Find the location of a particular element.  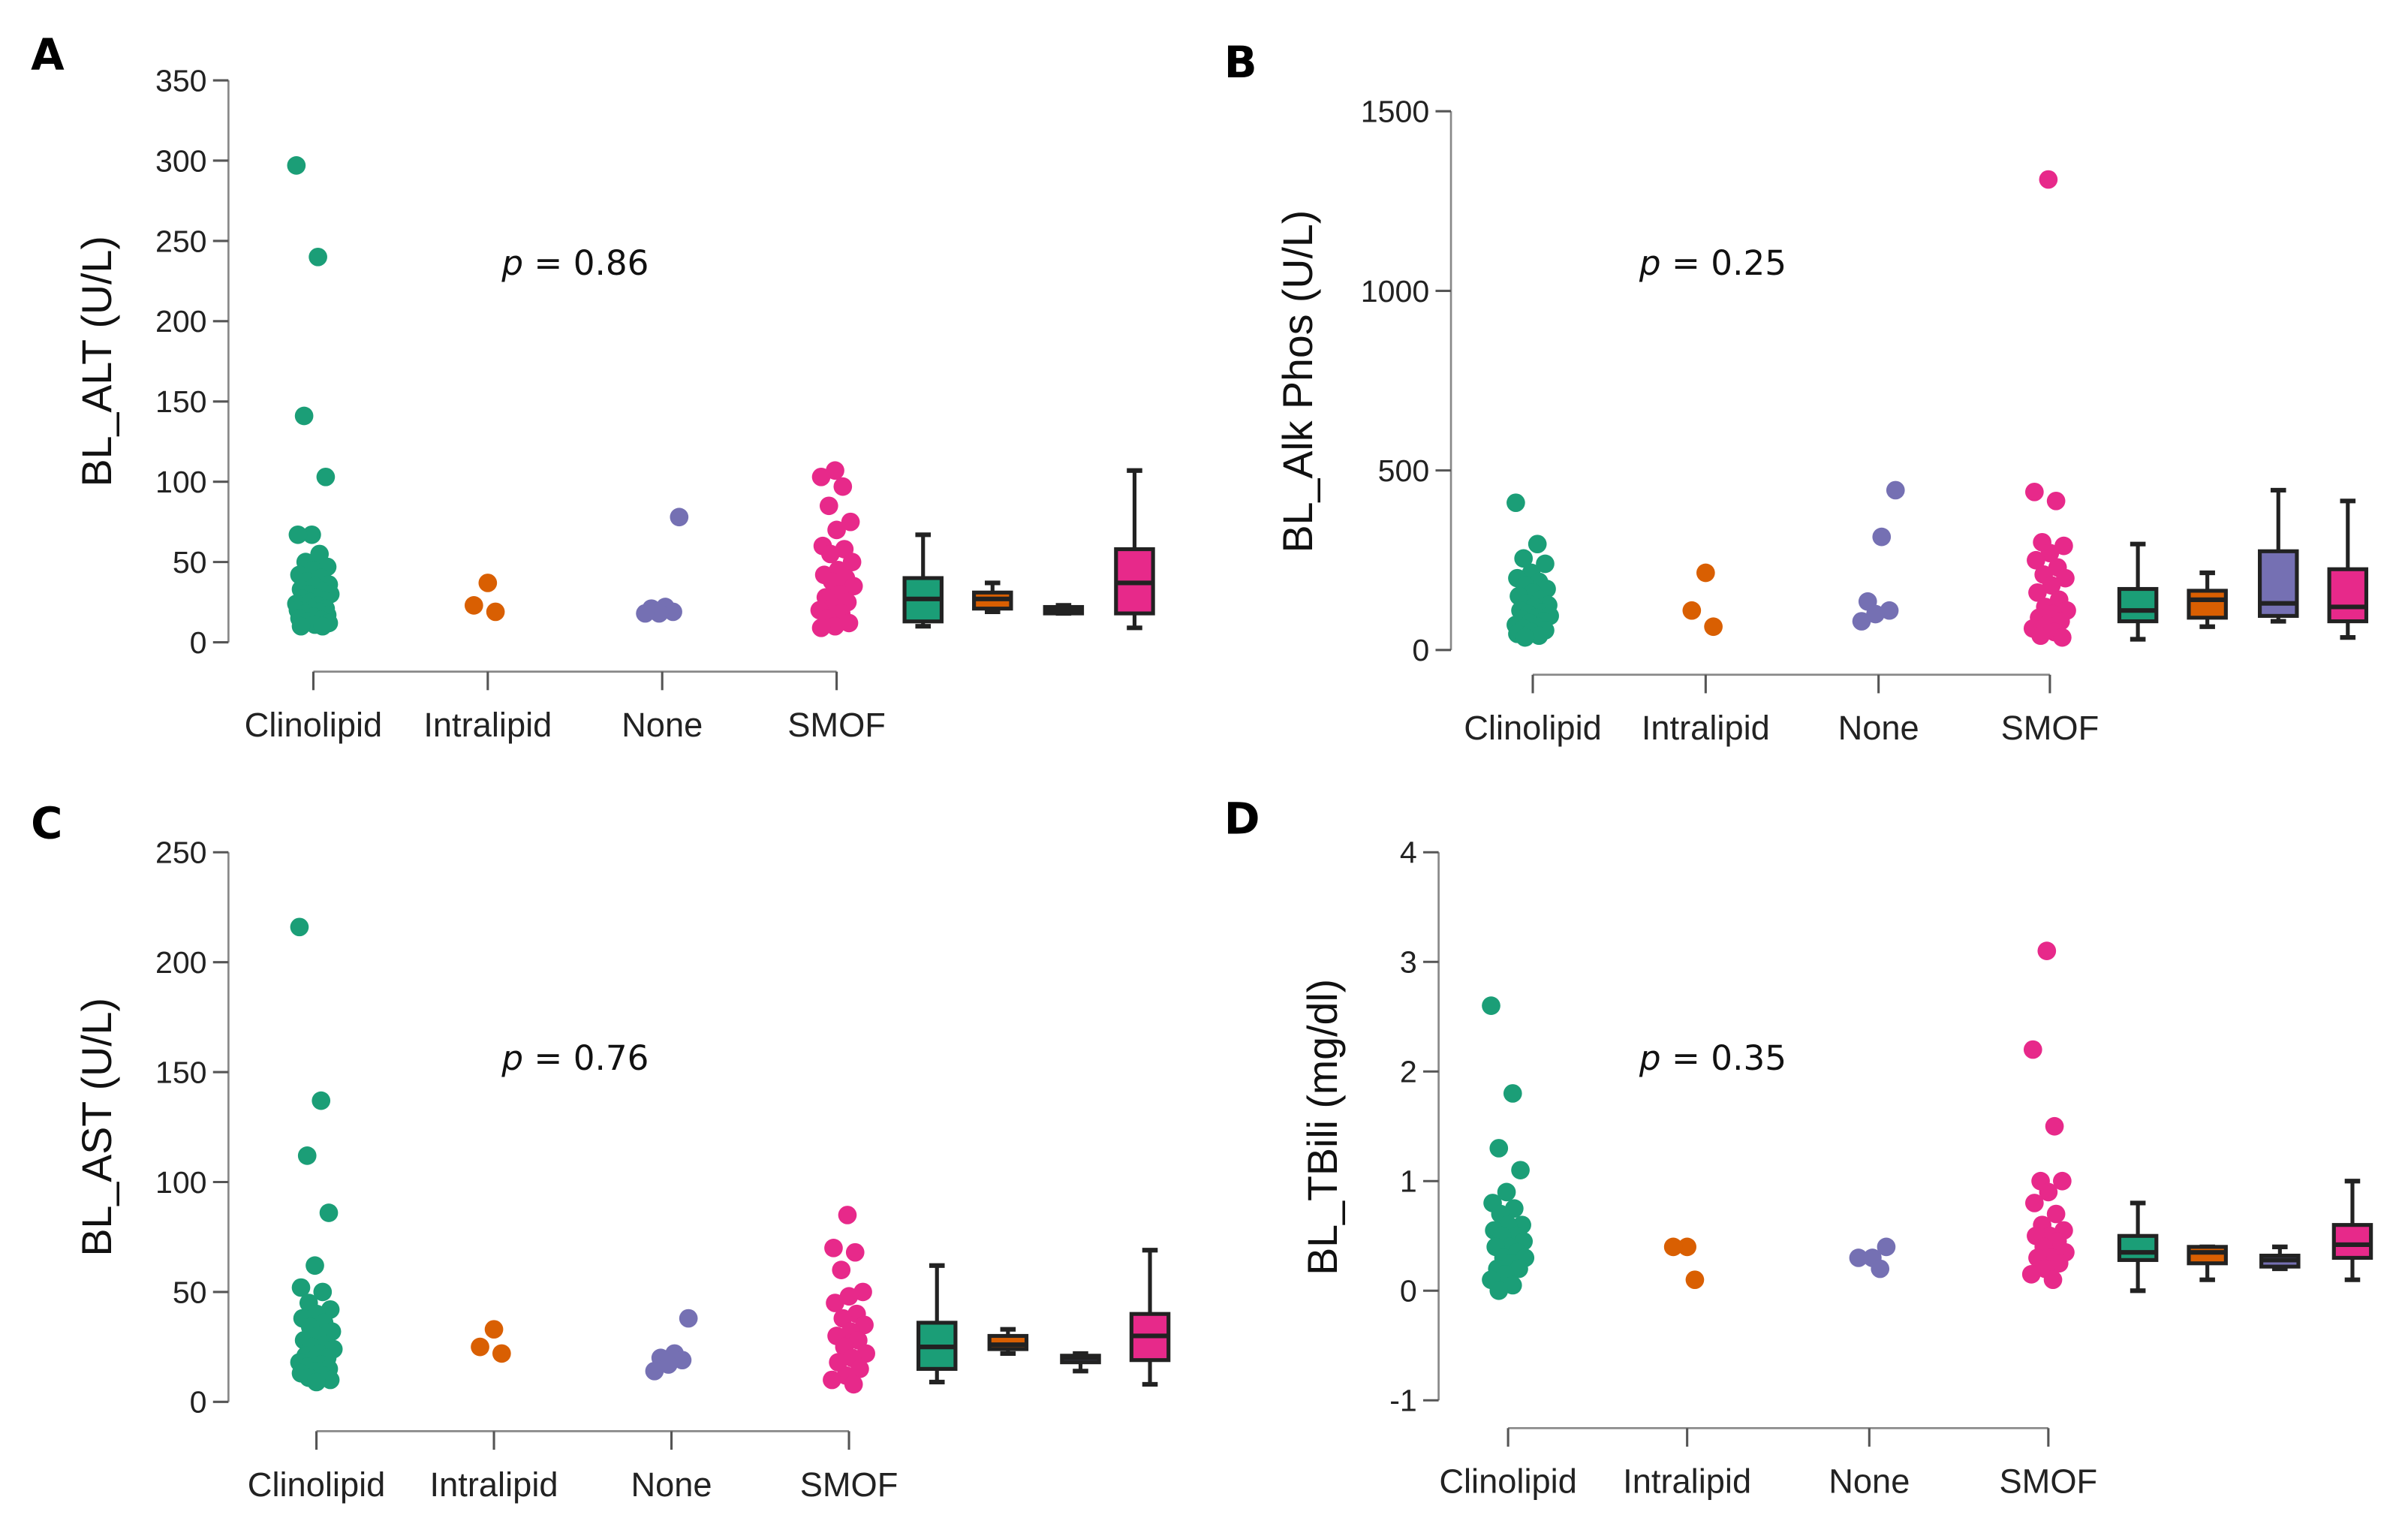

p-value-annotation: p = 0.35 is located at coordinates (1712, 1058).